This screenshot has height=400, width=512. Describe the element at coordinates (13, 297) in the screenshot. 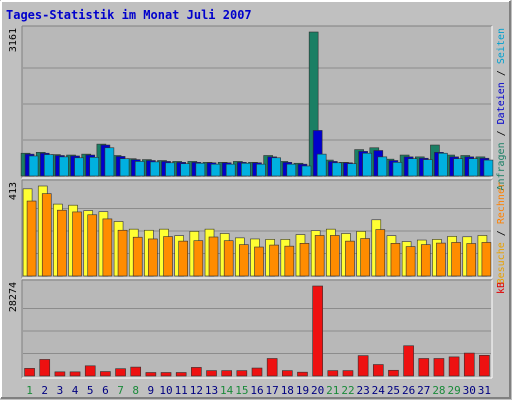

I see `panel-bottom-max-label: 28274` at that location.